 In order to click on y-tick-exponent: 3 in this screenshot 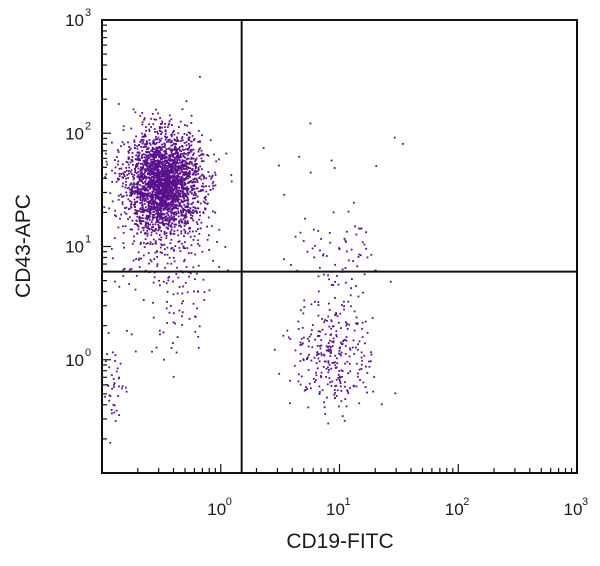, I will do `click(88, 13)`.